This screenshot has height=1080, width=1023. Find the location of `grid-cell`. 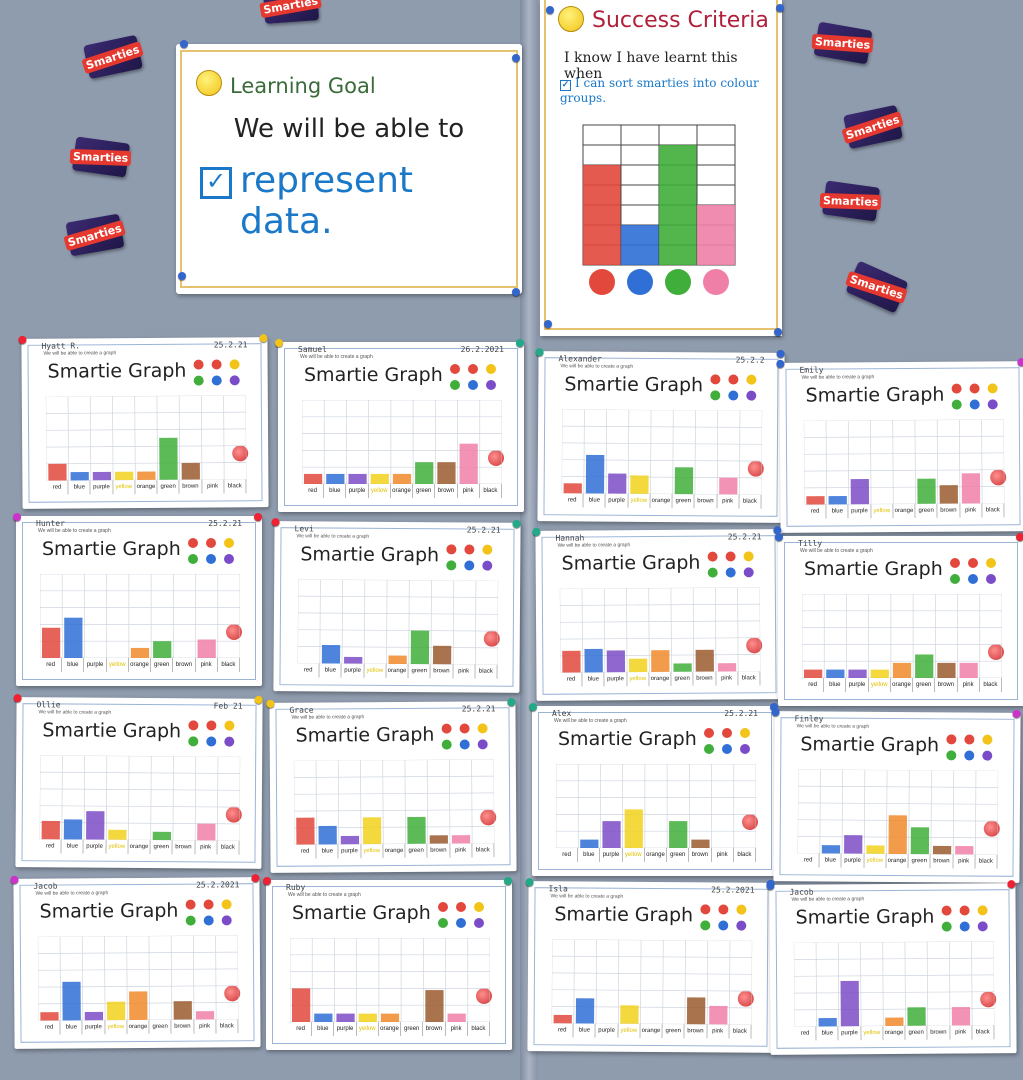

grid-cell is located at coordinates (640, 215).